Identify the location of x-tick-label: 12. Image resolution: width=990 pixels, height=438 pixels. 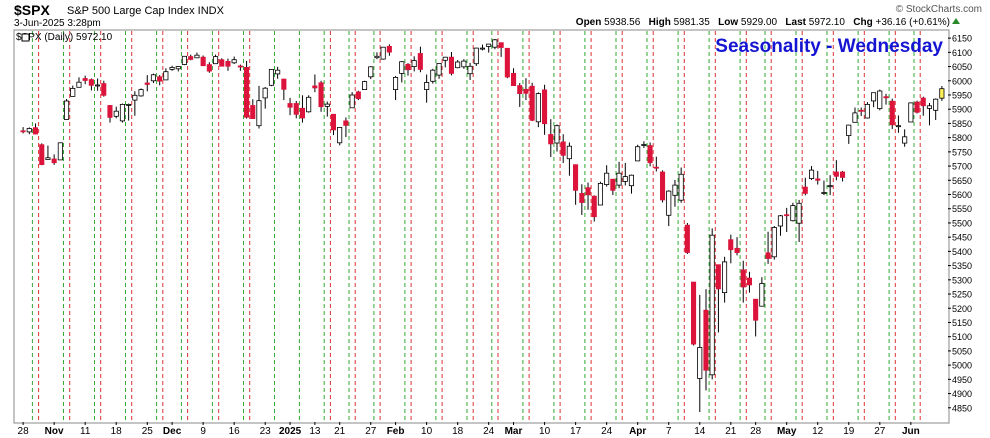
(818, 431).